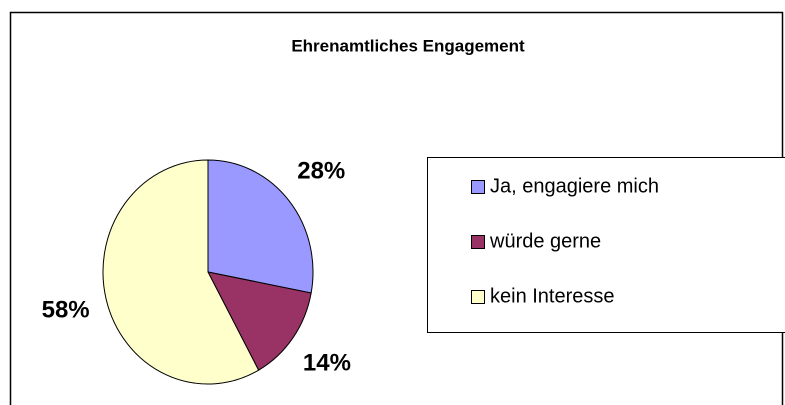 This screenshot has height=405, width=785. Describe the element at coordinates (552, 296) in the screenshot. I see `legend-label: kein Interesse` at that location.